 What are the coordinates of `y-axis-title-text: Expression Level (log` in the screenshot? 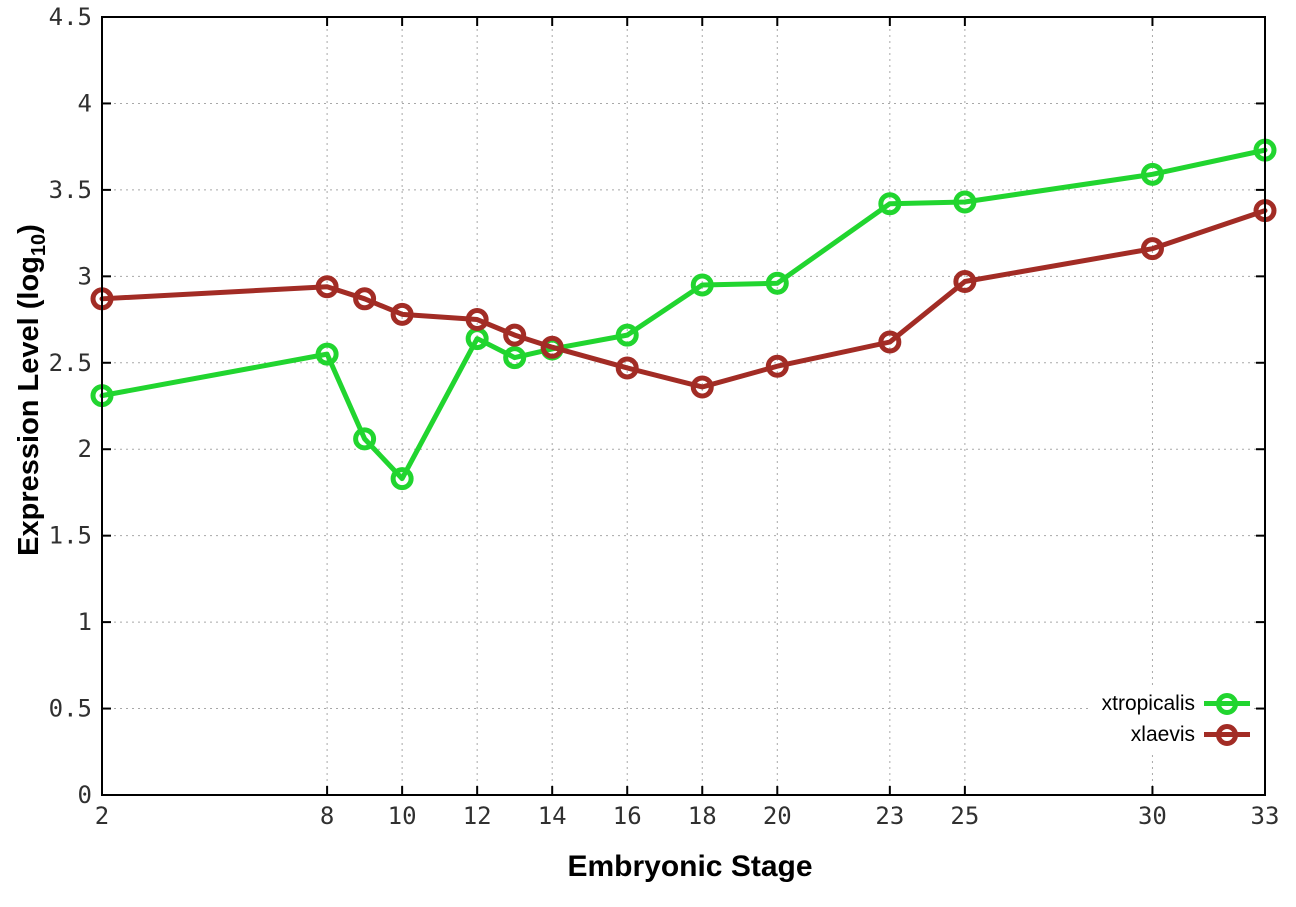 It's located at (29, 406).